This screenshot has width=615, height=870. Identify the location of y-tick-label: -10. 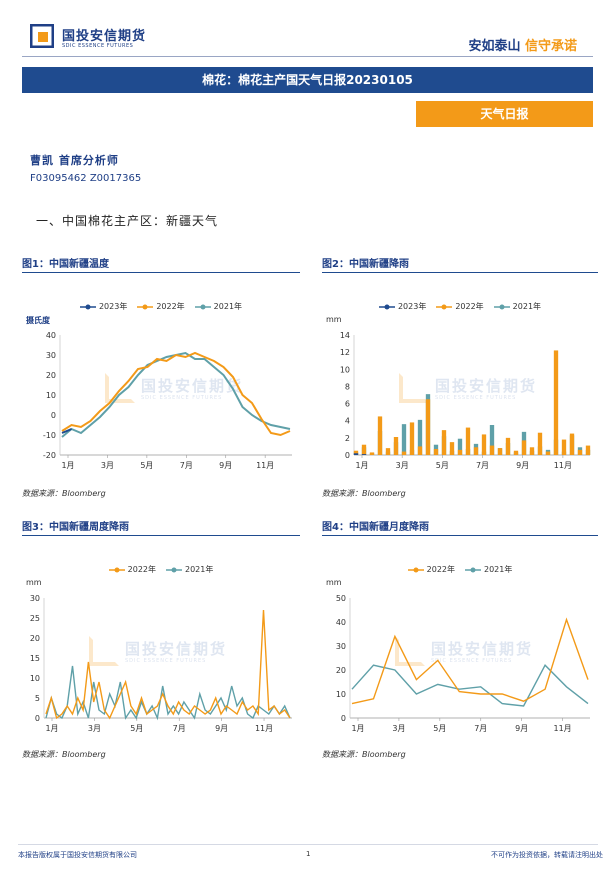
(49, 435).